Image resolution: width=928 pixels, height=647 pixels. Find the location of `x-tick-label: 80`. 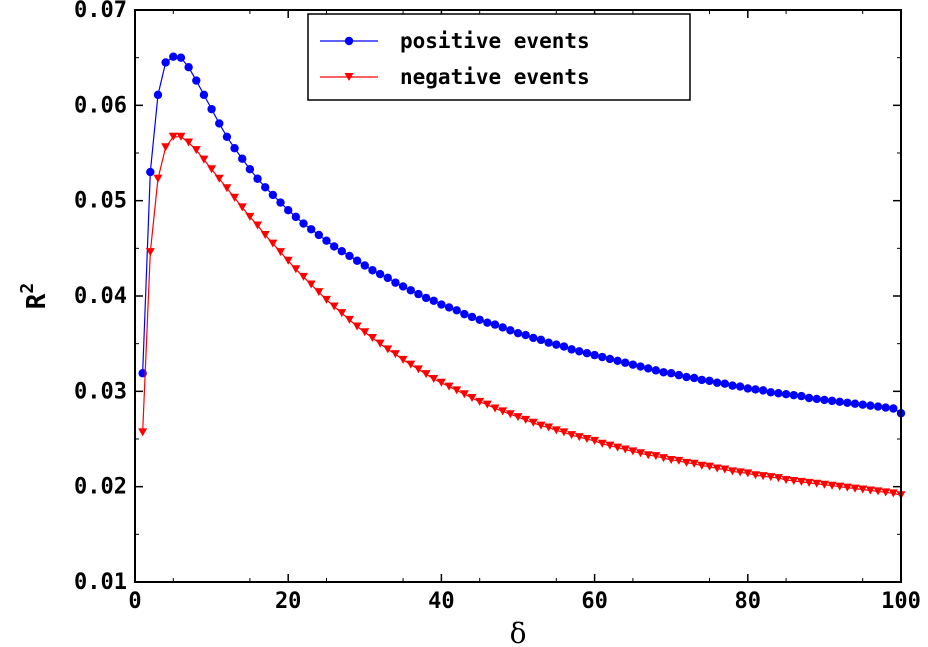

x-tick-label: 80 is located at coordinates (748, 601).